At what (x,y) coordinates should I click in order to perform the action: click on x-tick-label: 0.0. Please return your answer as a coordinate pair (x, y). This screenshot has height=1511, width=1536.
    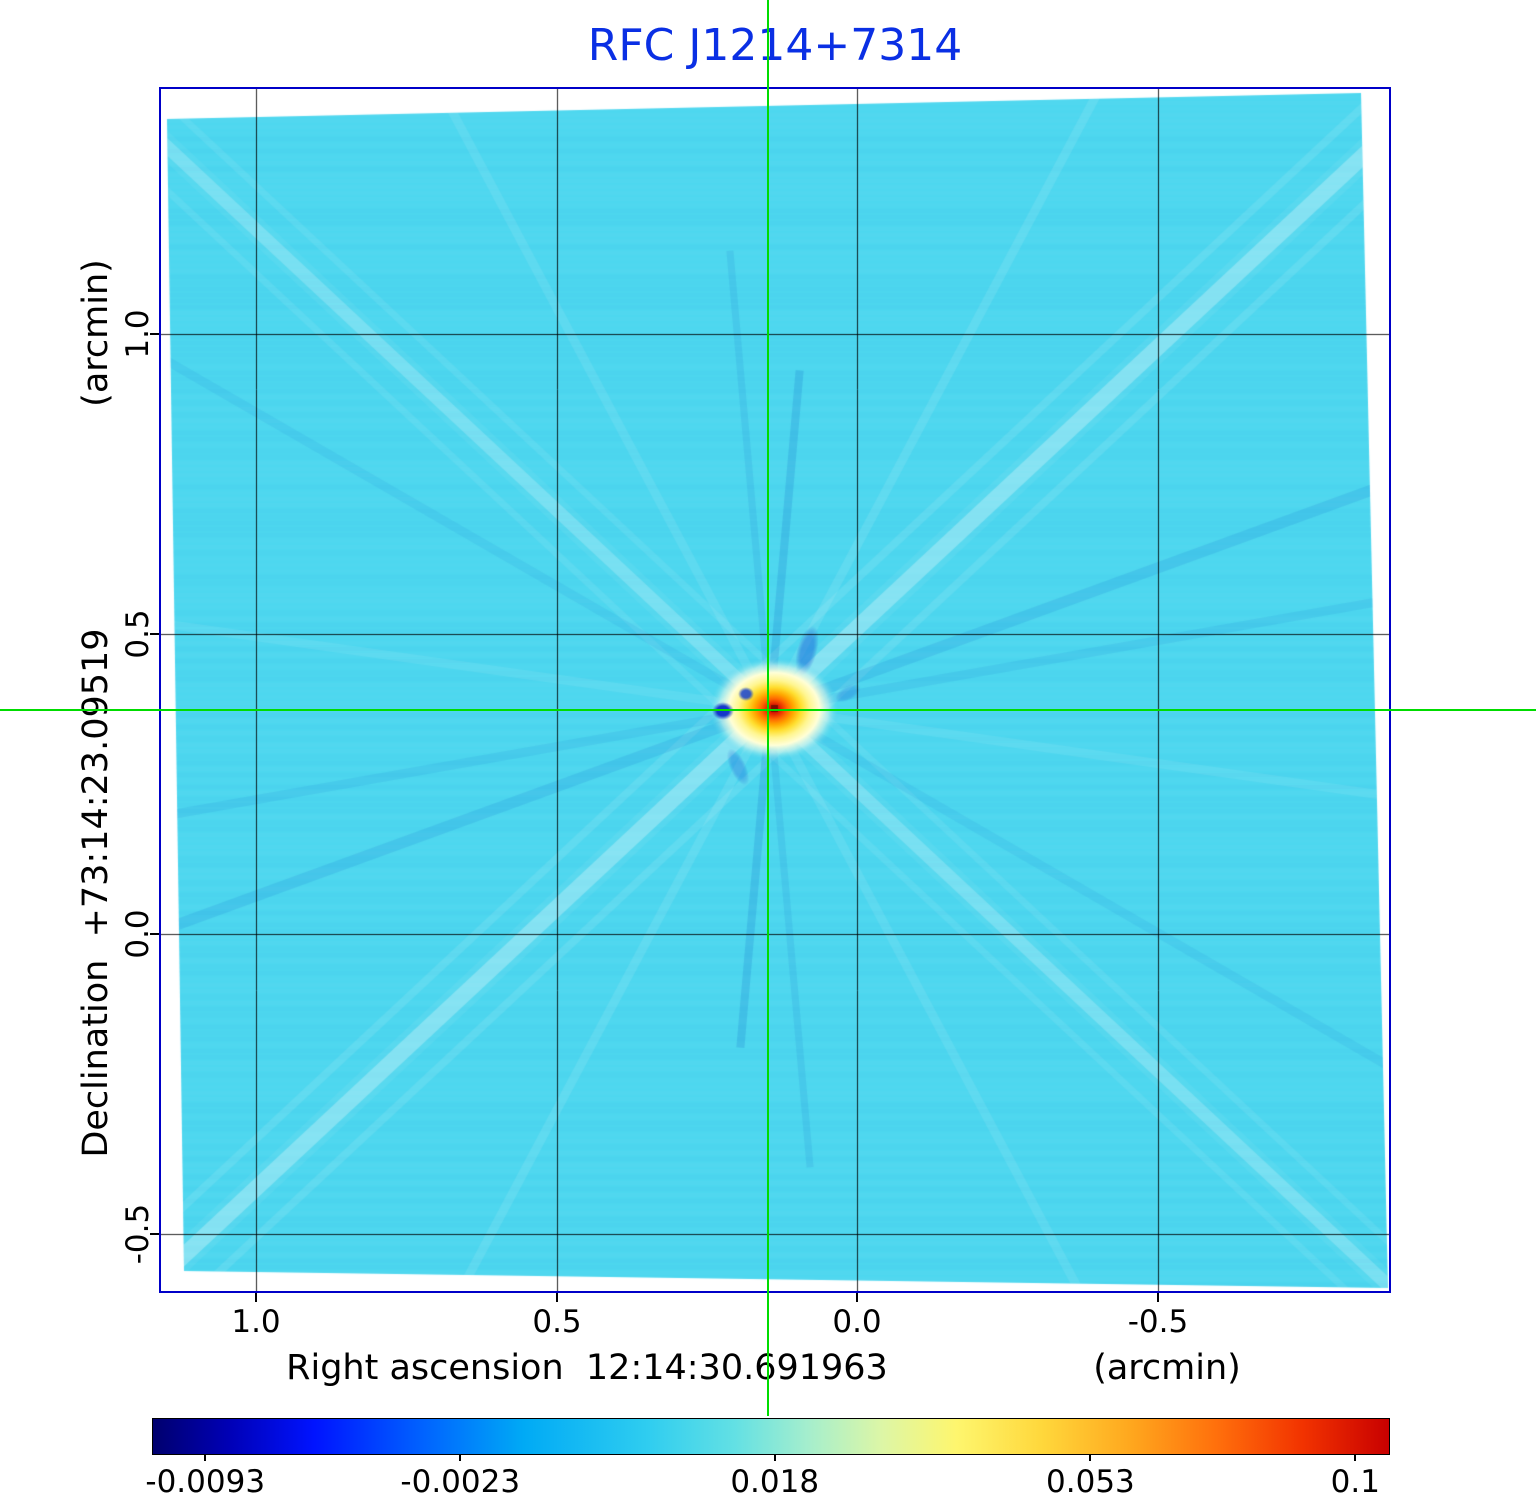
    Looking at the image, I should click on (857, 1322).